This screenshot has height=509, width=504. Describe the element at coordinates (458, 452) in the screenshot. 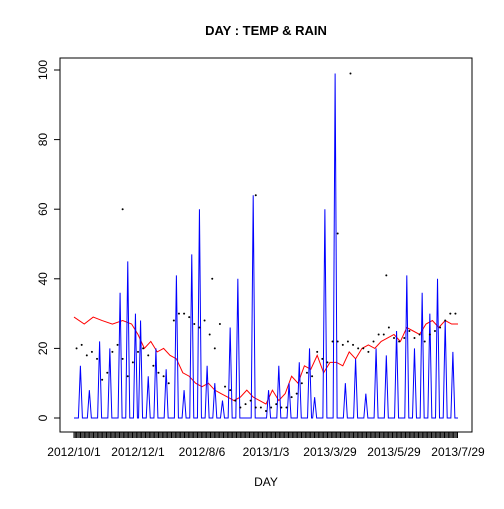

I see `x-tick-label: 2013/7/29` at that location.